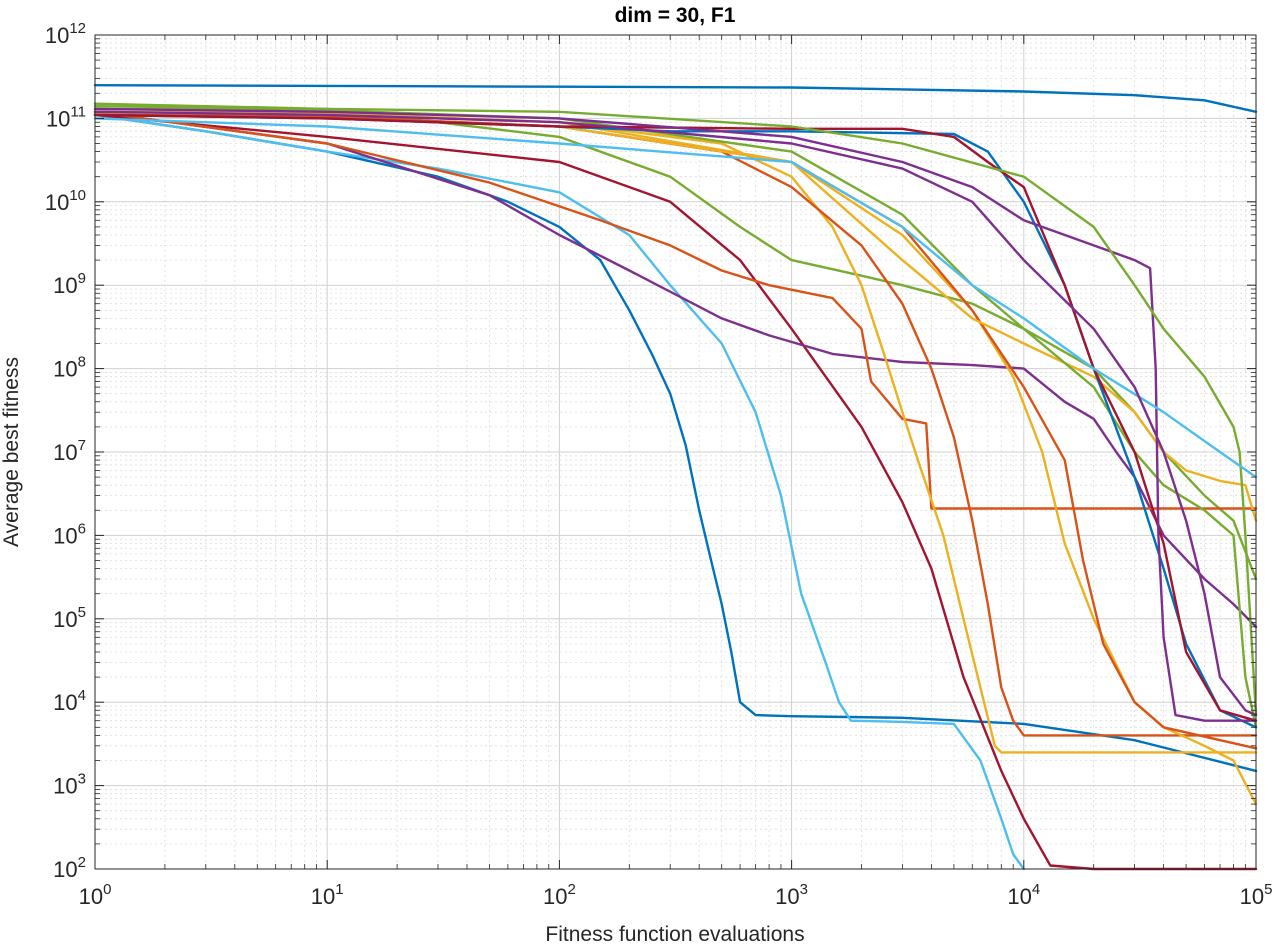 The width and height of the screenshot is (1278, 945). I want to click on x-tick-exponent: 5, so click(1268, 889).